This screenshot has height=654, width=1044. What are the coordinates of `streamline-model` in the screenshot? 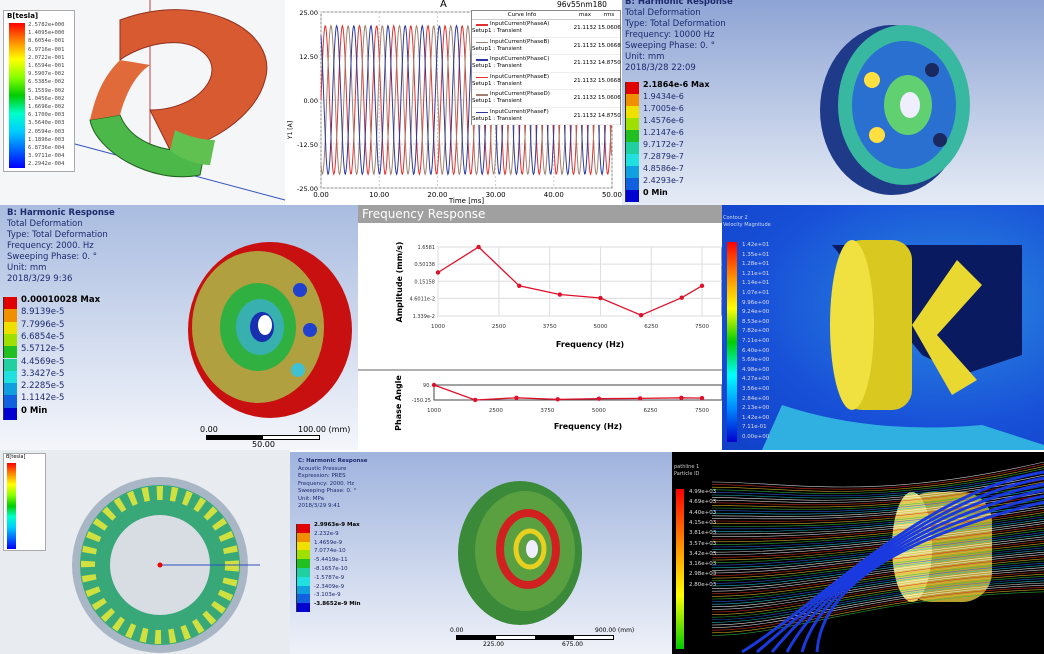 It's located at (877, 557).